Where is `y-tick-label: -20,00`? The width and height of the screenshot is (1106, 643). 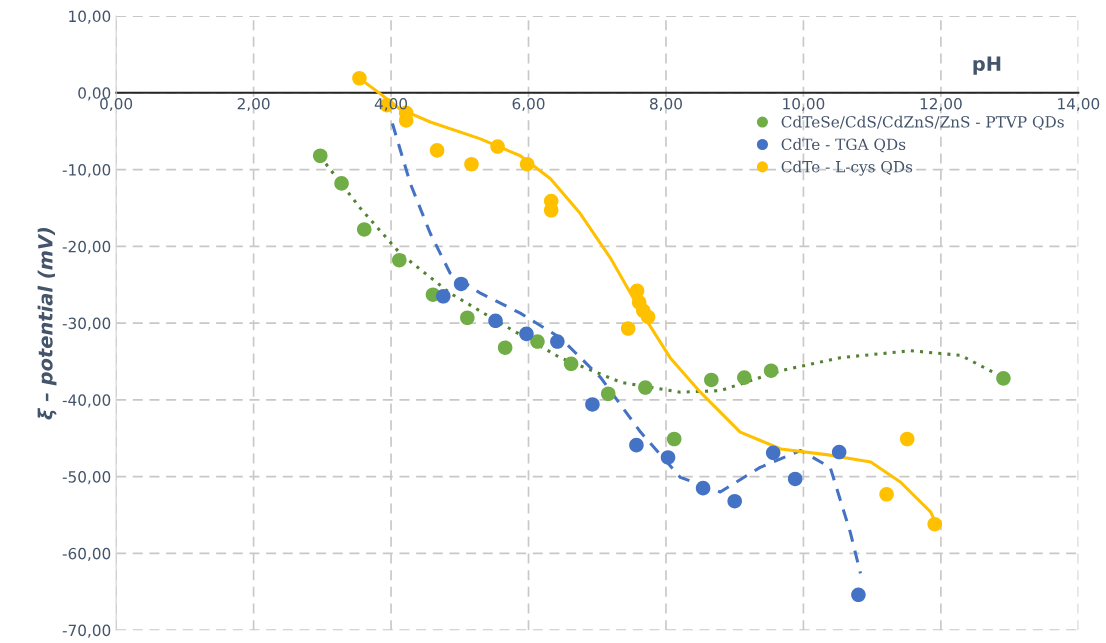
y-tick-label: -20,00 is located at coordinates (86, 247).